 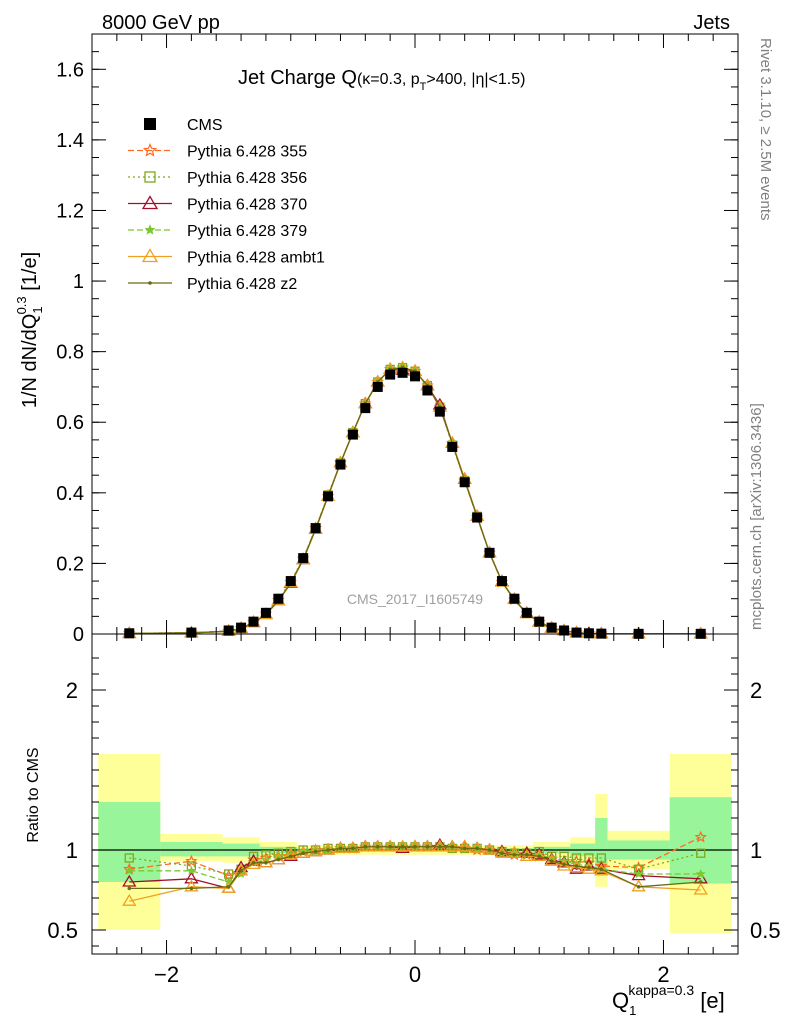 What do you see at coordinates (70, 494) in the screenshot?
I see `main-ytick-label: 0.4` at bounding box center [70, 494].